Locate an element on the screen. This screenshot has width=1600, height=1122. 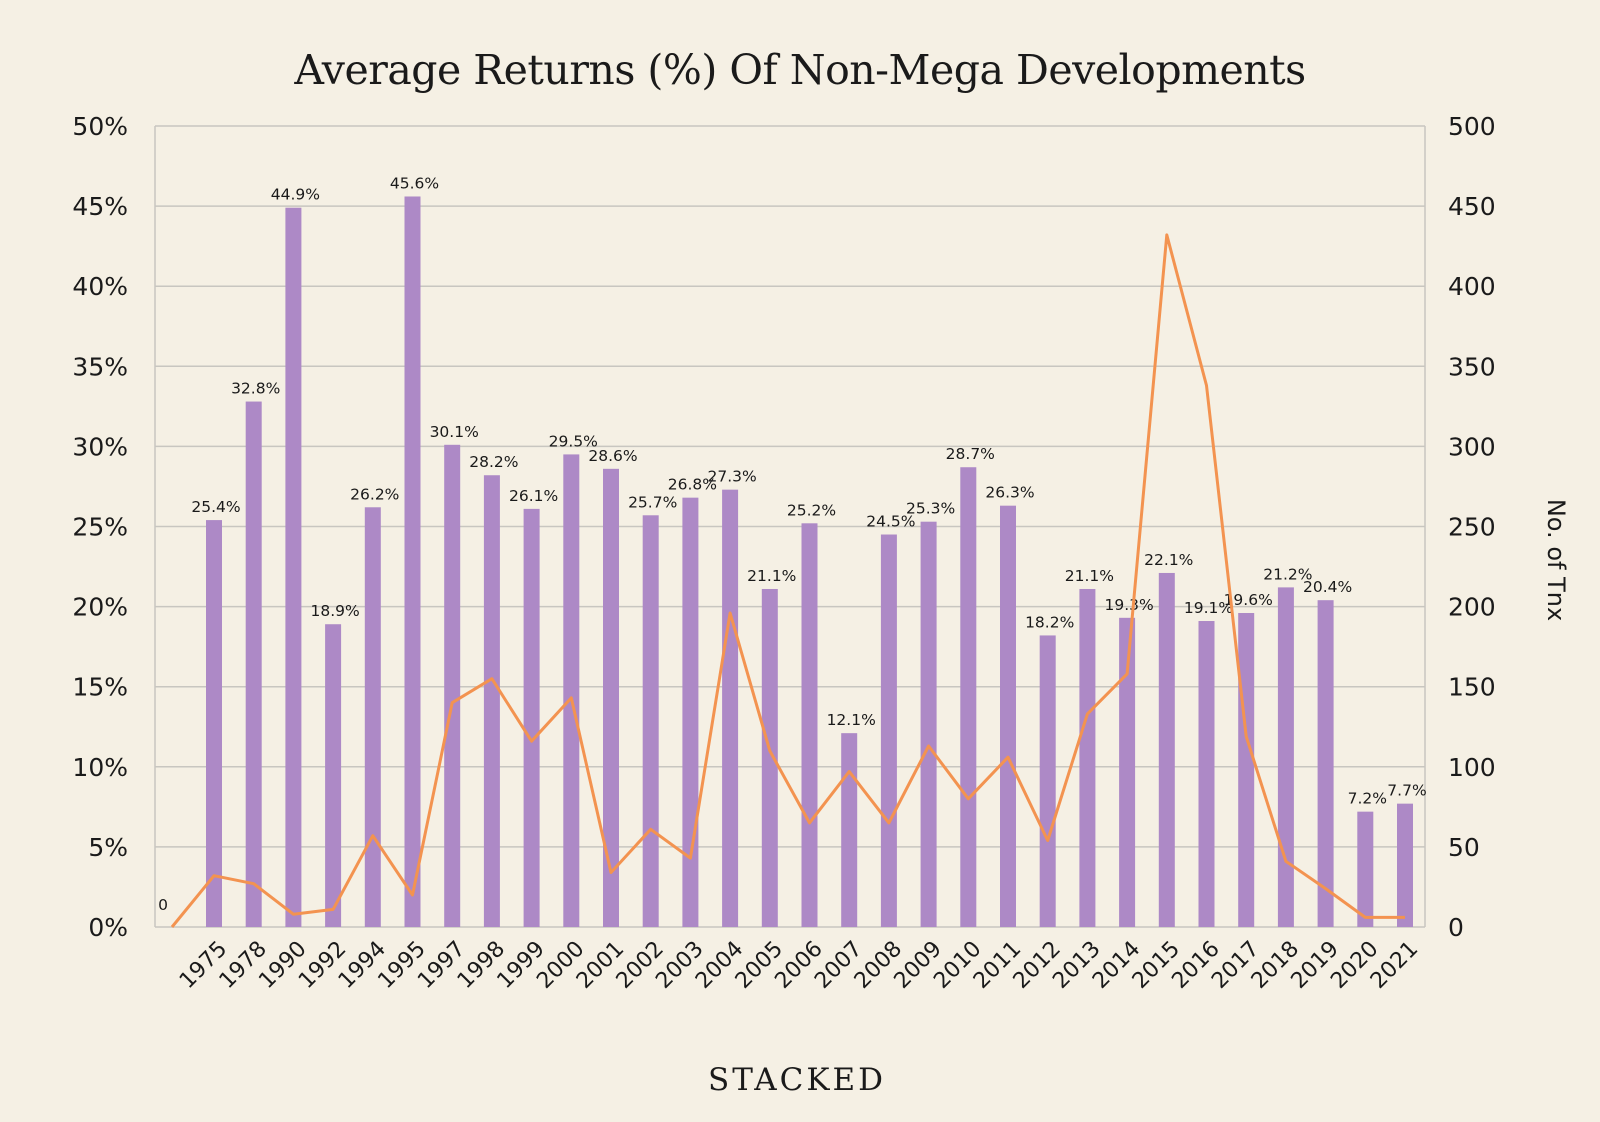
bar-data-label: 29.5% is located at coordinates (573, 441).